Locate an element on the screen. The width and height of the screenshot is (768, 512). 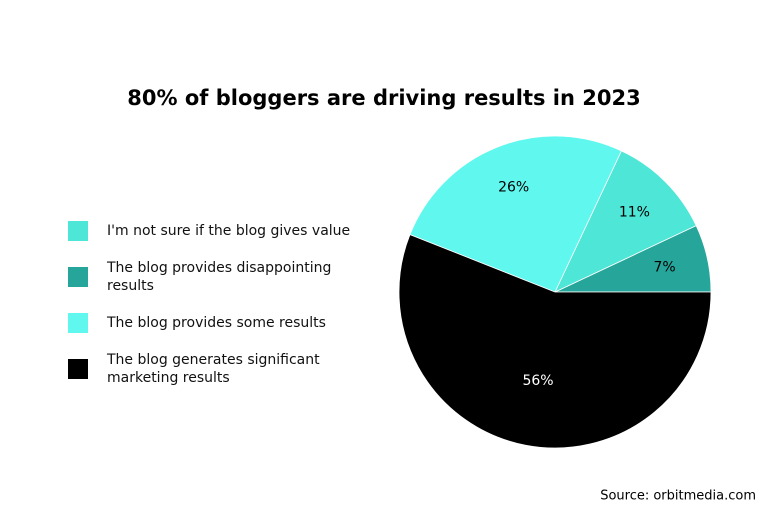
value-label: 7% is located at coordinates (665, 267).